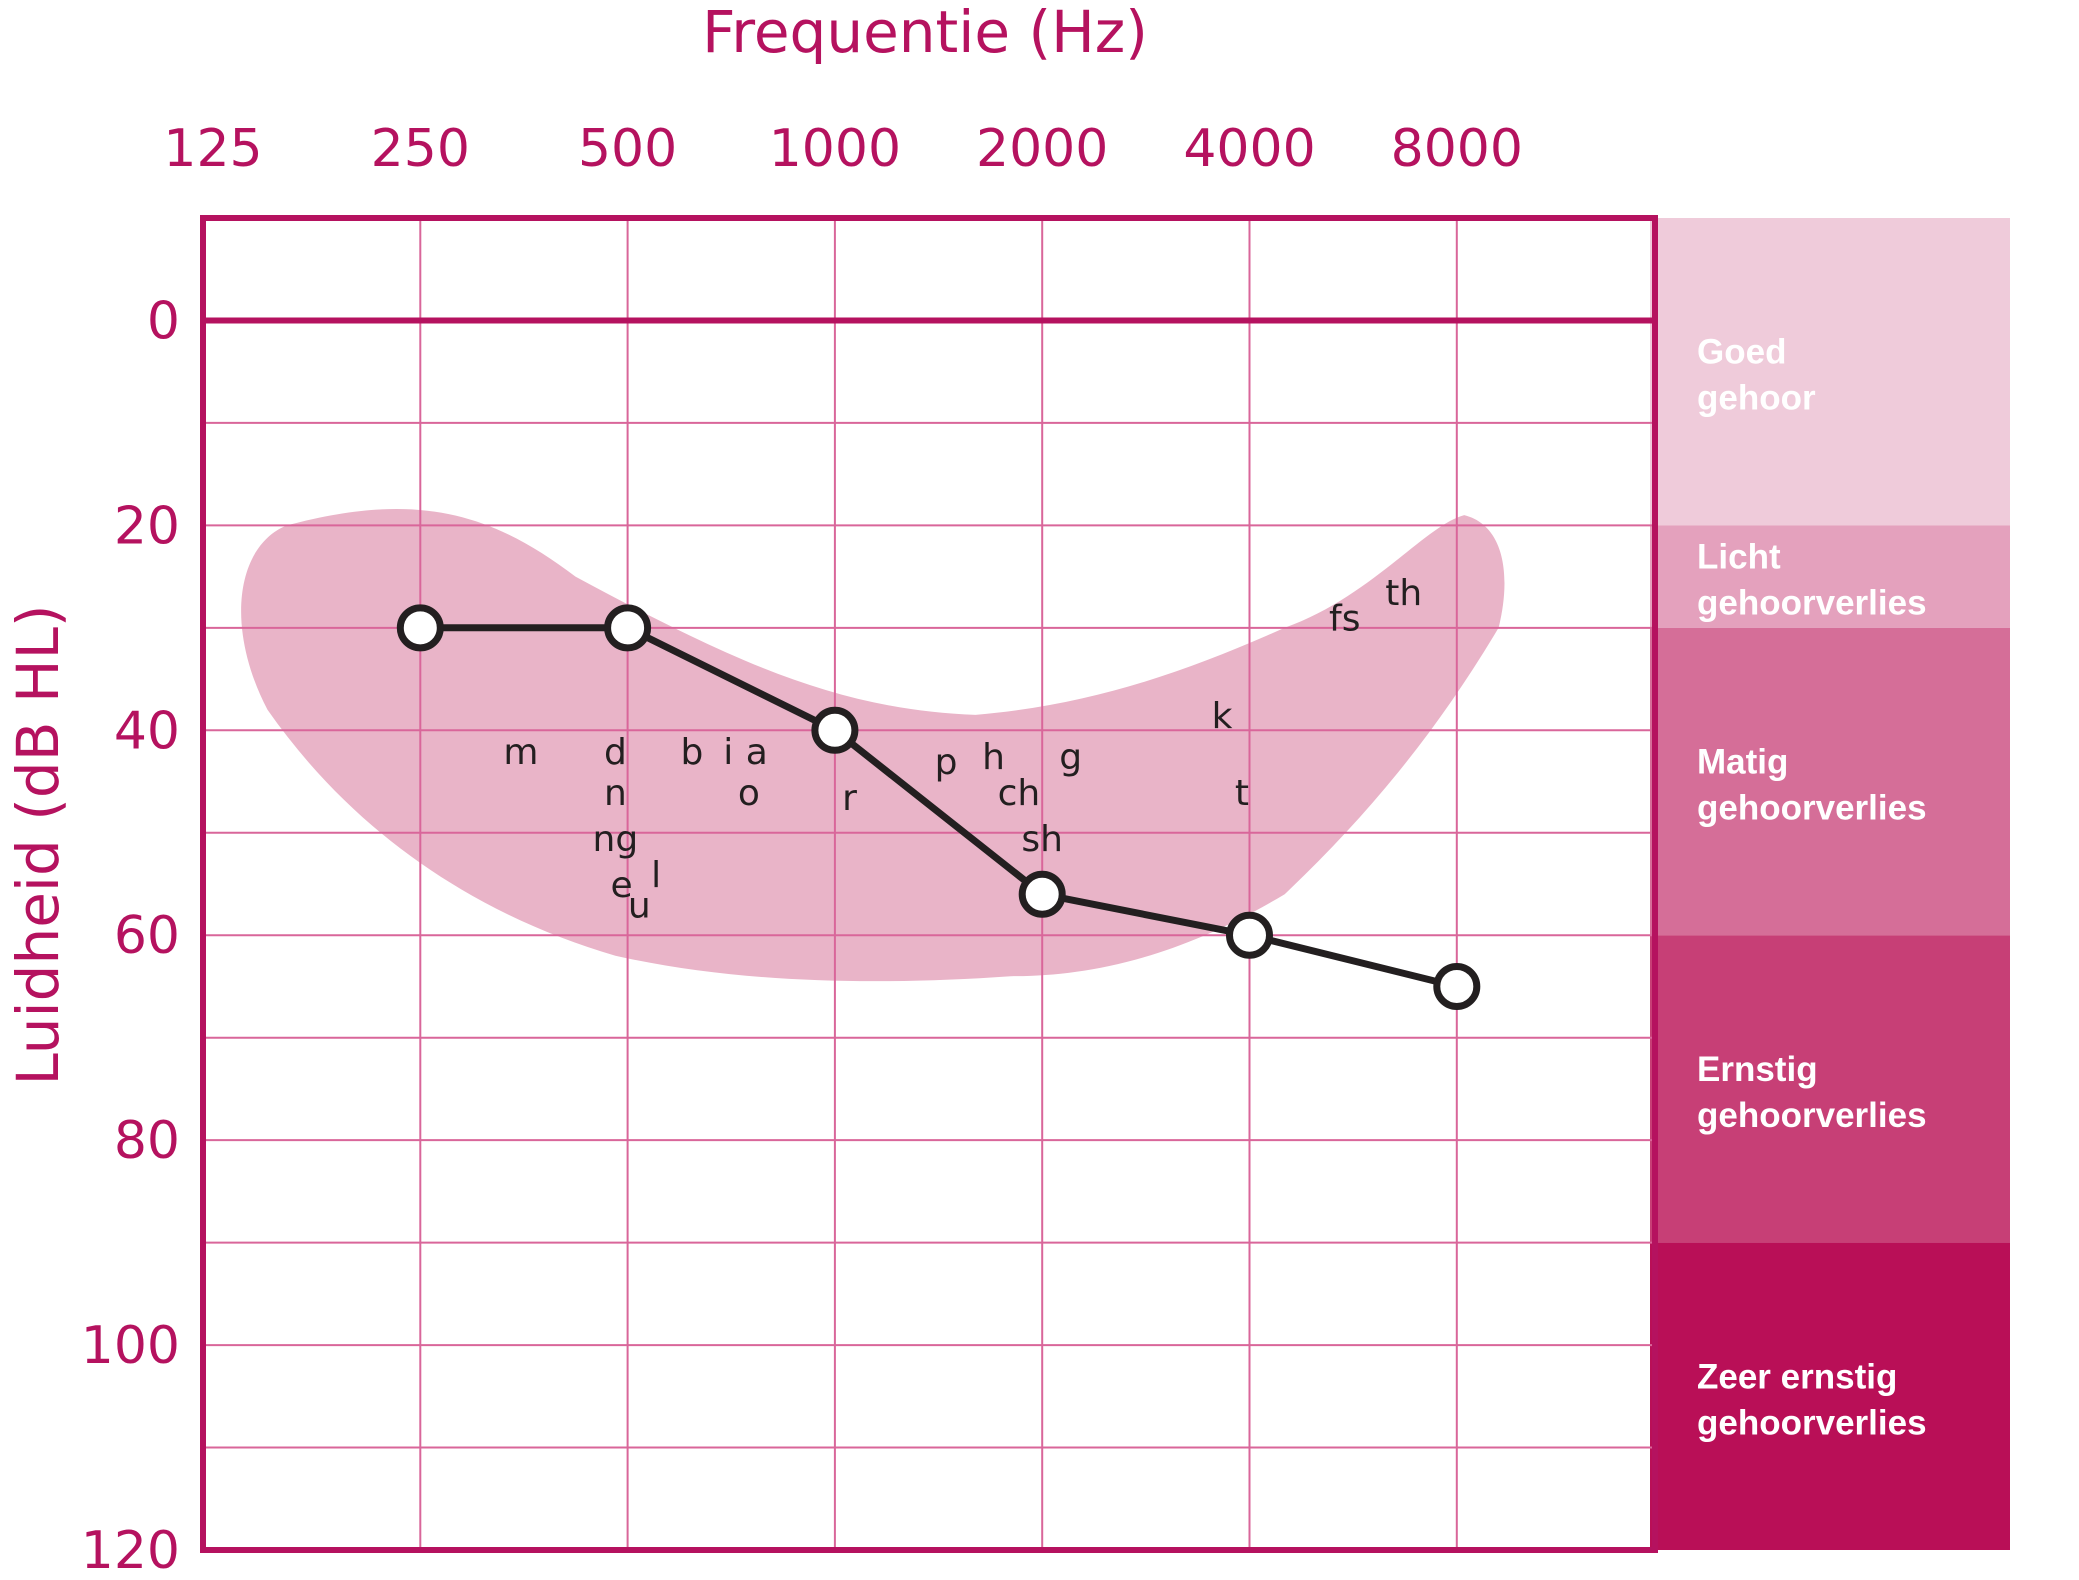 Image resolution: width=2079 pixels, height=1580 pixels. I want to click on x-axis-title: Frequentie (Hz), so click(925, 33).